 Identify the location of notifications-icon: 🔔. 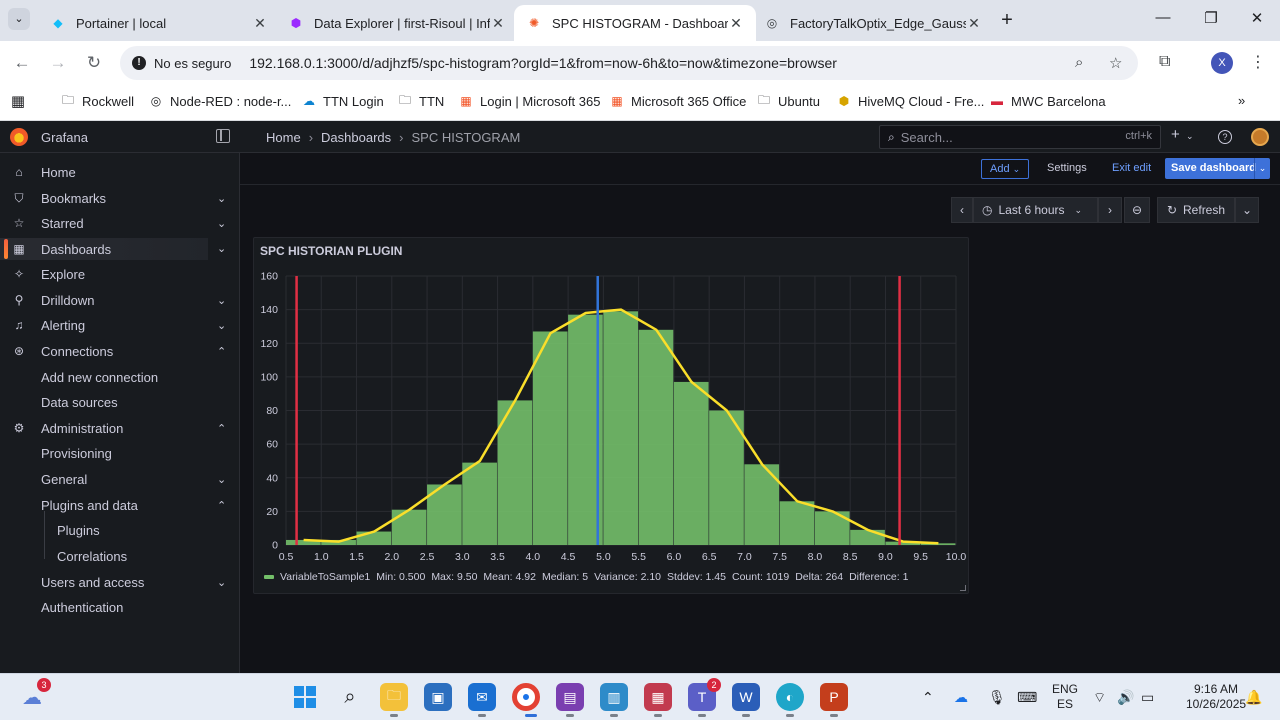
(1254, 697).